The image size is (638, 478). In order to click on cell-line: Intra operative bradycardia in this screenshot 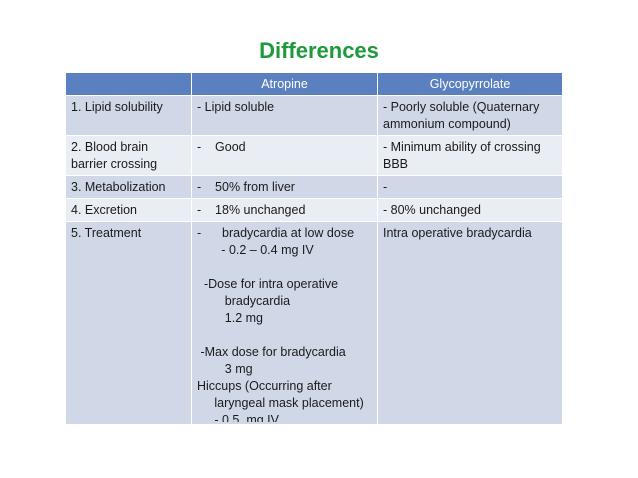, I will do `click(457, 233)`.